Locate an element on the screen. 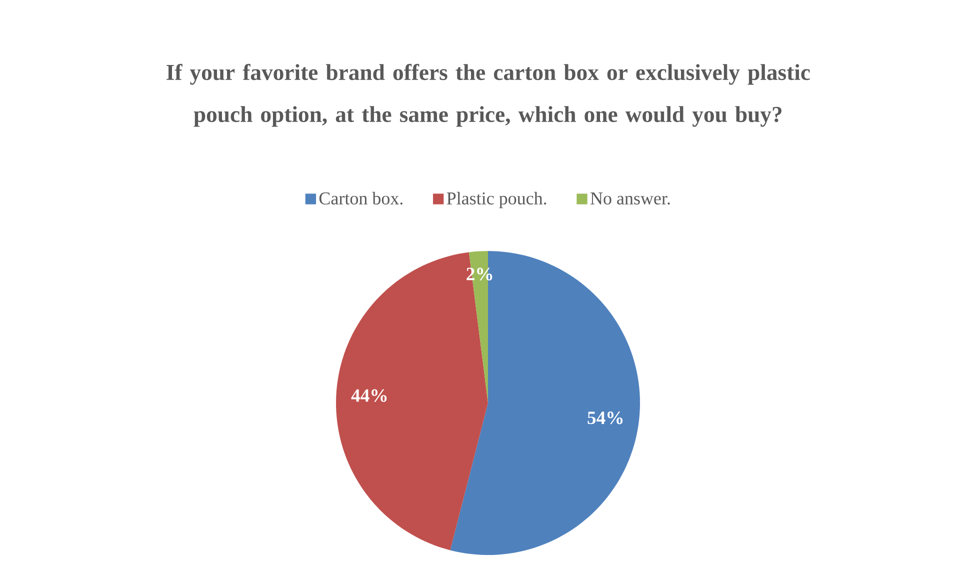  legend-label: No answer. is located at coordinates (630, 198).